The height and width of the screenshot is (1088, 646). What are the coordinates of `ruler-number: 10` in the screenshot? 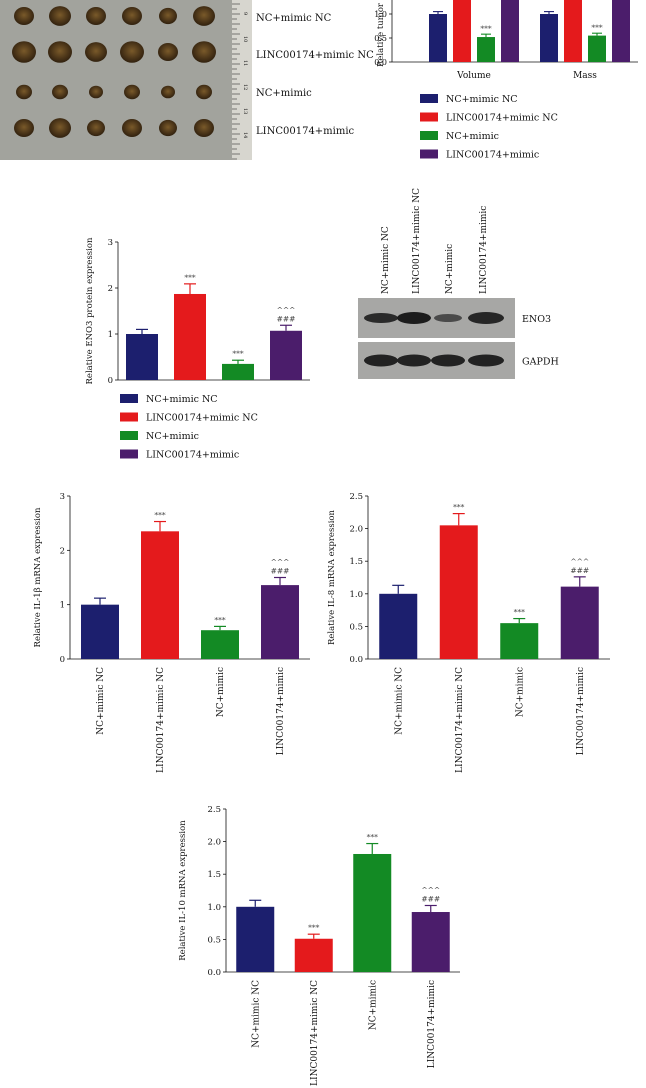 It's located at (245, 39).